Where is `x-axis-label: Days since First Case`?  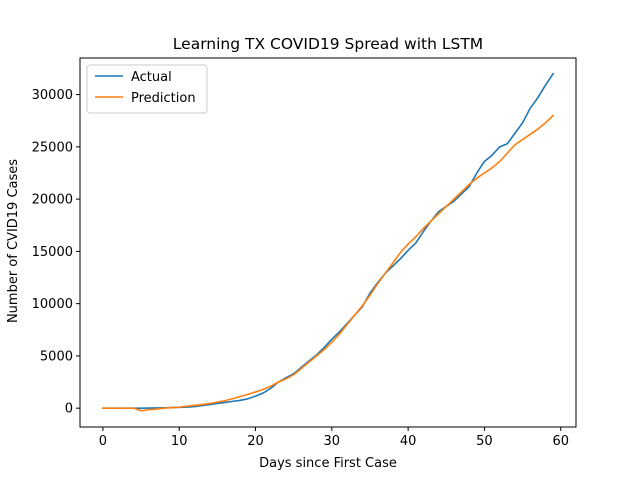
x-axis-label: Days since First Case is located at coordinates (328, 463).